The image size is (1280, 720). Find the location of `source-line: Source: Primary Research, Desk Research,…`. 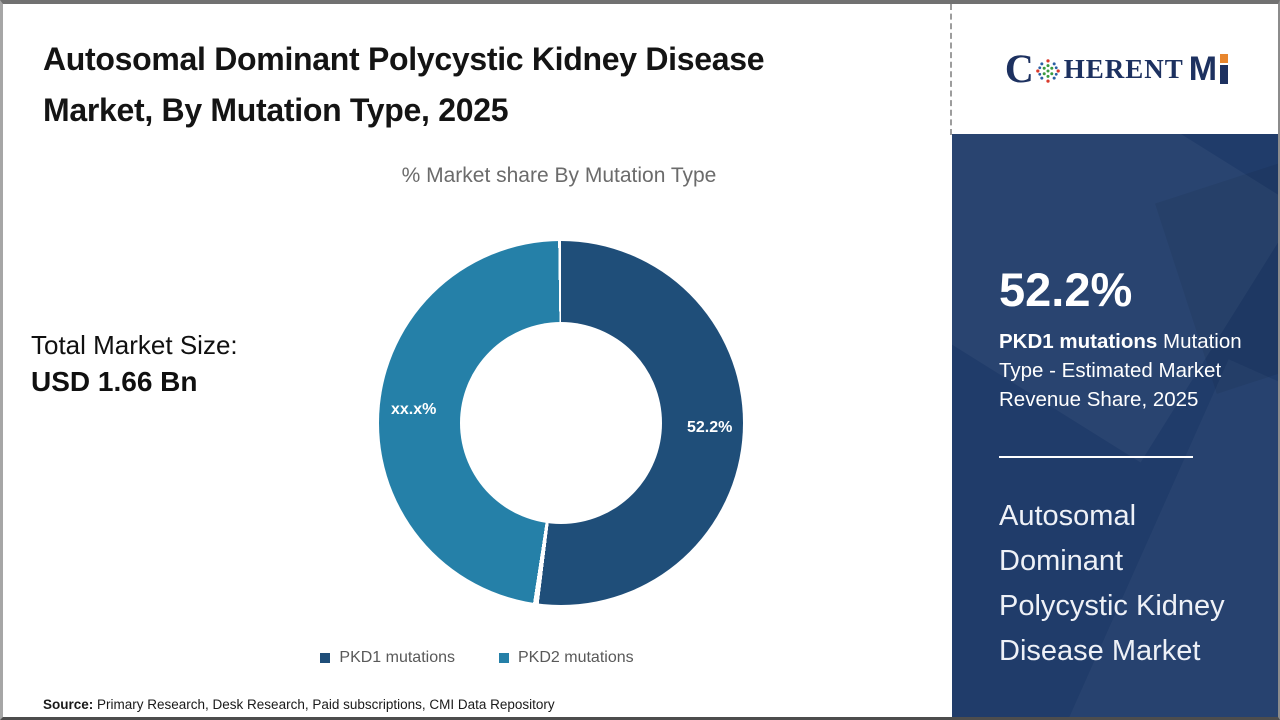

source-line: Source: Primary Research, Desk Research,… is located at coordinates (299, 704).